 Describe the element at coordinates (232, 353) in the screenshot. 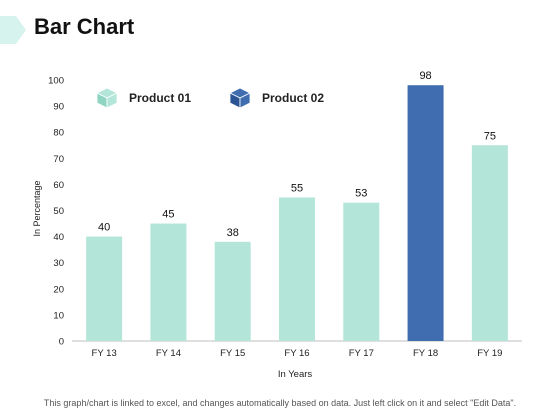

I see `x-tick-label: FY 15` at that location.